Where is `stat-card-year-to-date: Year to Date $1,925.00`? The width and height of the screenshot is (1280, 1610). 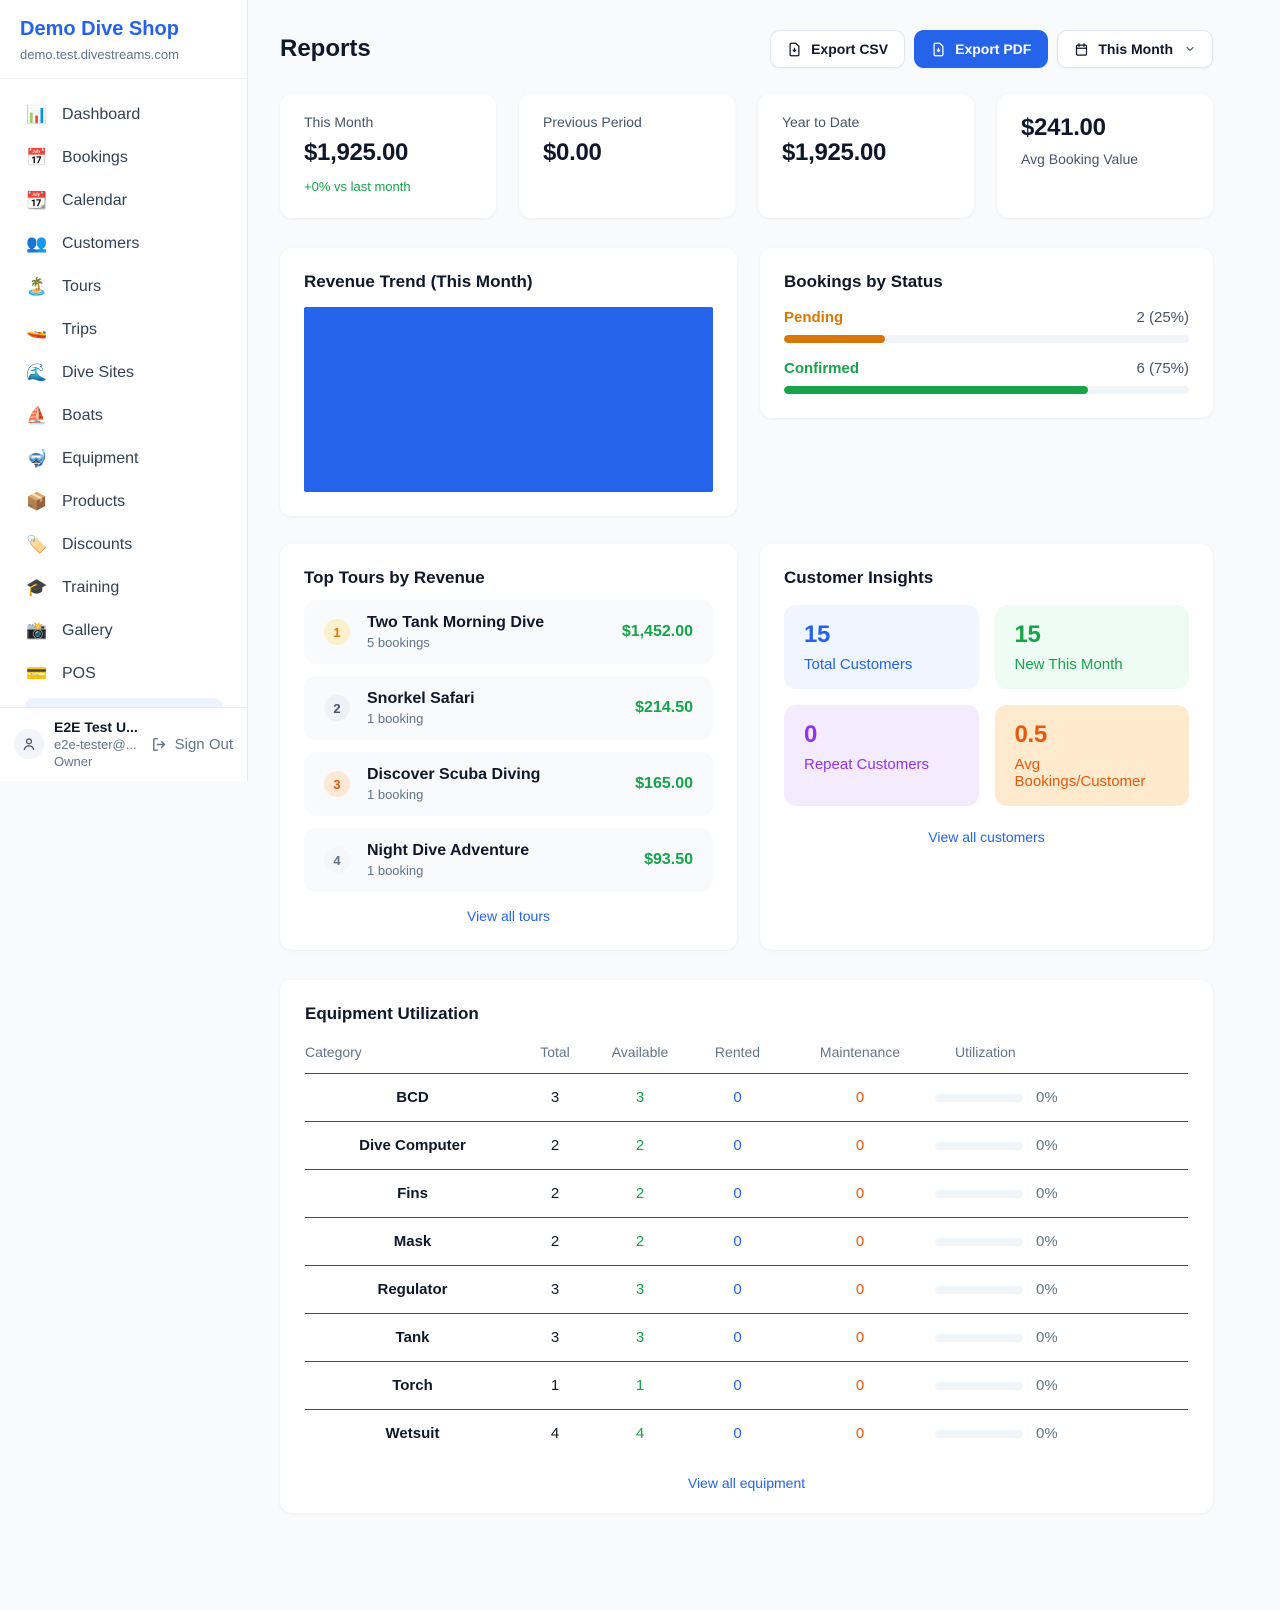
stat-card-year-to-date: Year to Date $1,925.00 is located at coordinates (866, 156).